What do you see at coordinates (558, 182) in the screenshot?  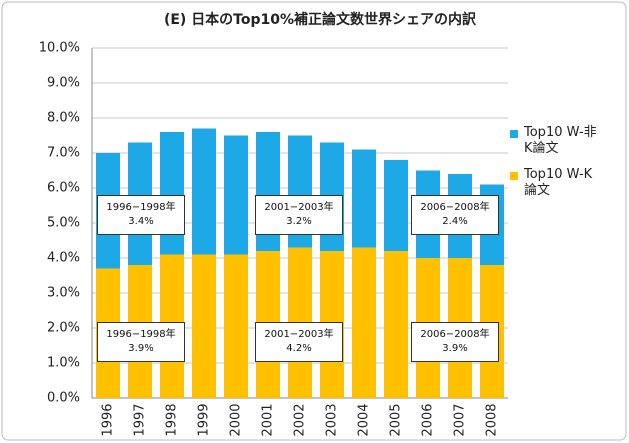 I see `legend-label: Top10 W-K論文` at bounding box center [558, 182].